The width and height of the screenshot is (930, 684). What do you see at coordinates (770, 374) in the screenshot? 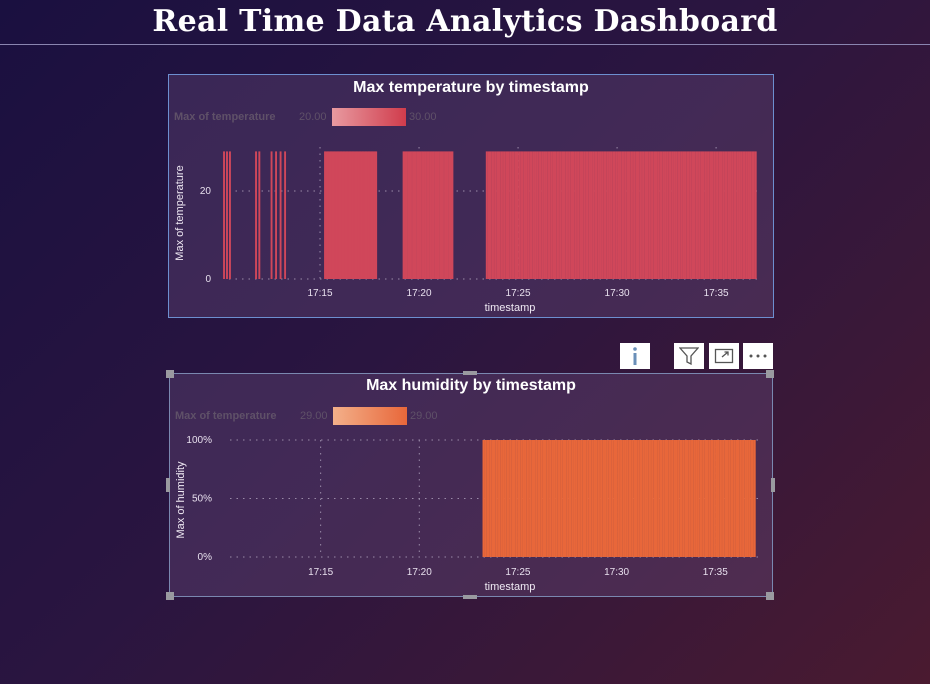
I see `resize-handle-top-right` at bounding box center [770, 374].